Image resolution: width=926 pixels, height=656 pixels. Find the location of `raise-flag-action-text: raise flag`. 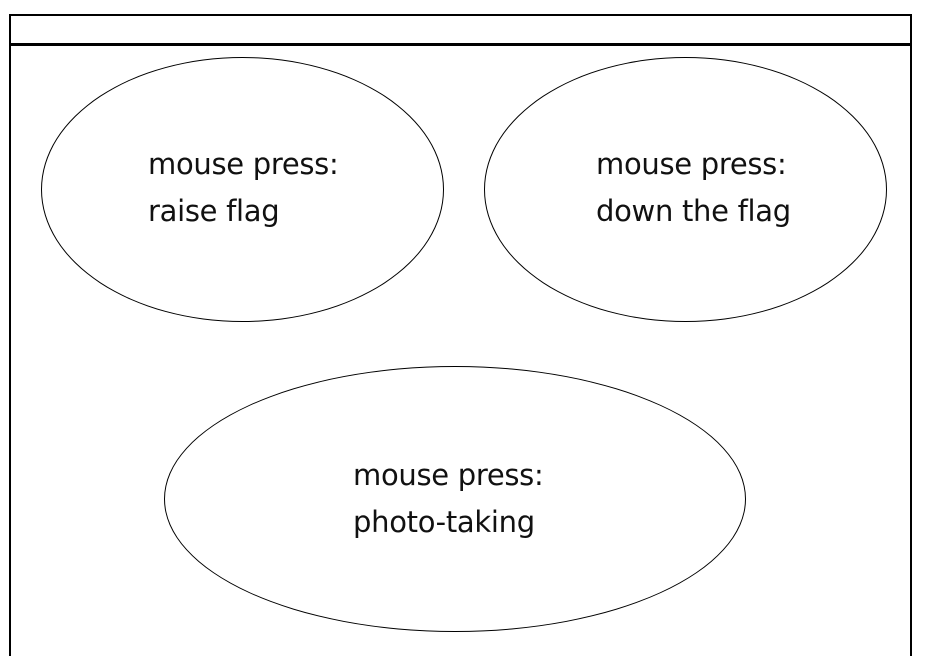

raise-flag-action-text: raise flag is located at coordinates (214, 211).